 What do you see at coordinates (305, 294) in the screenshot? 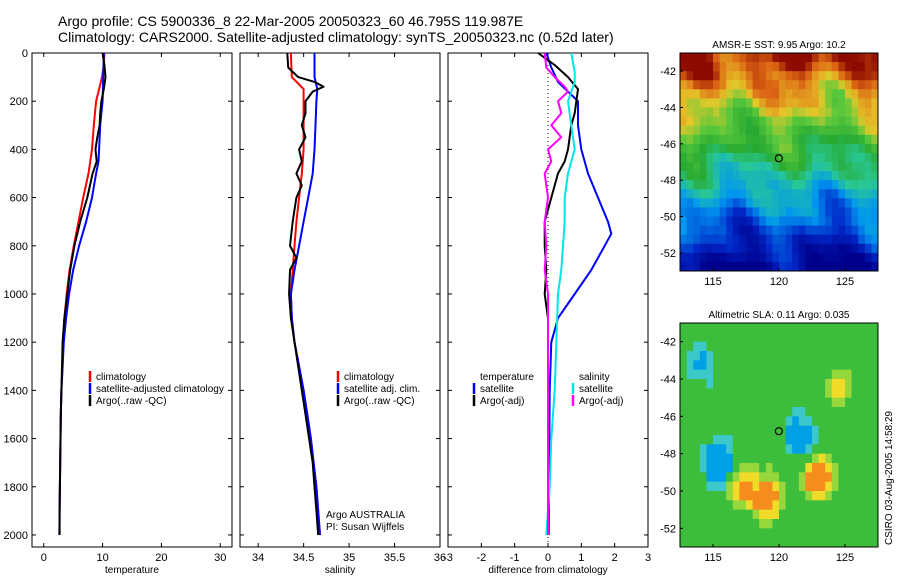
I see `salinity-series-argo-raw-qc-` at bounding box center [305, 294].